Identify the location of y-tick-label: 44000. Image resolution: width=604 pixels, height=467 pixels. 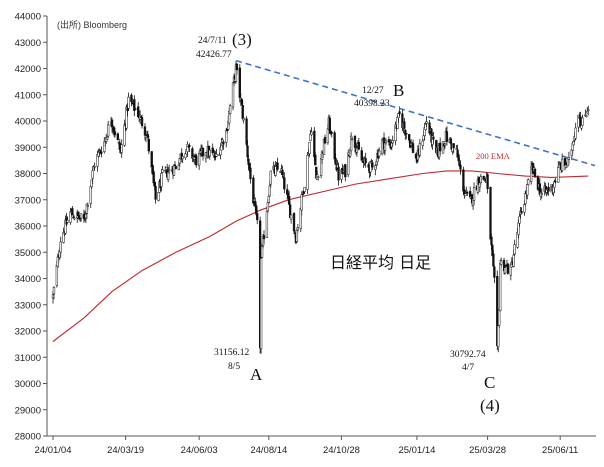
(28, 17).